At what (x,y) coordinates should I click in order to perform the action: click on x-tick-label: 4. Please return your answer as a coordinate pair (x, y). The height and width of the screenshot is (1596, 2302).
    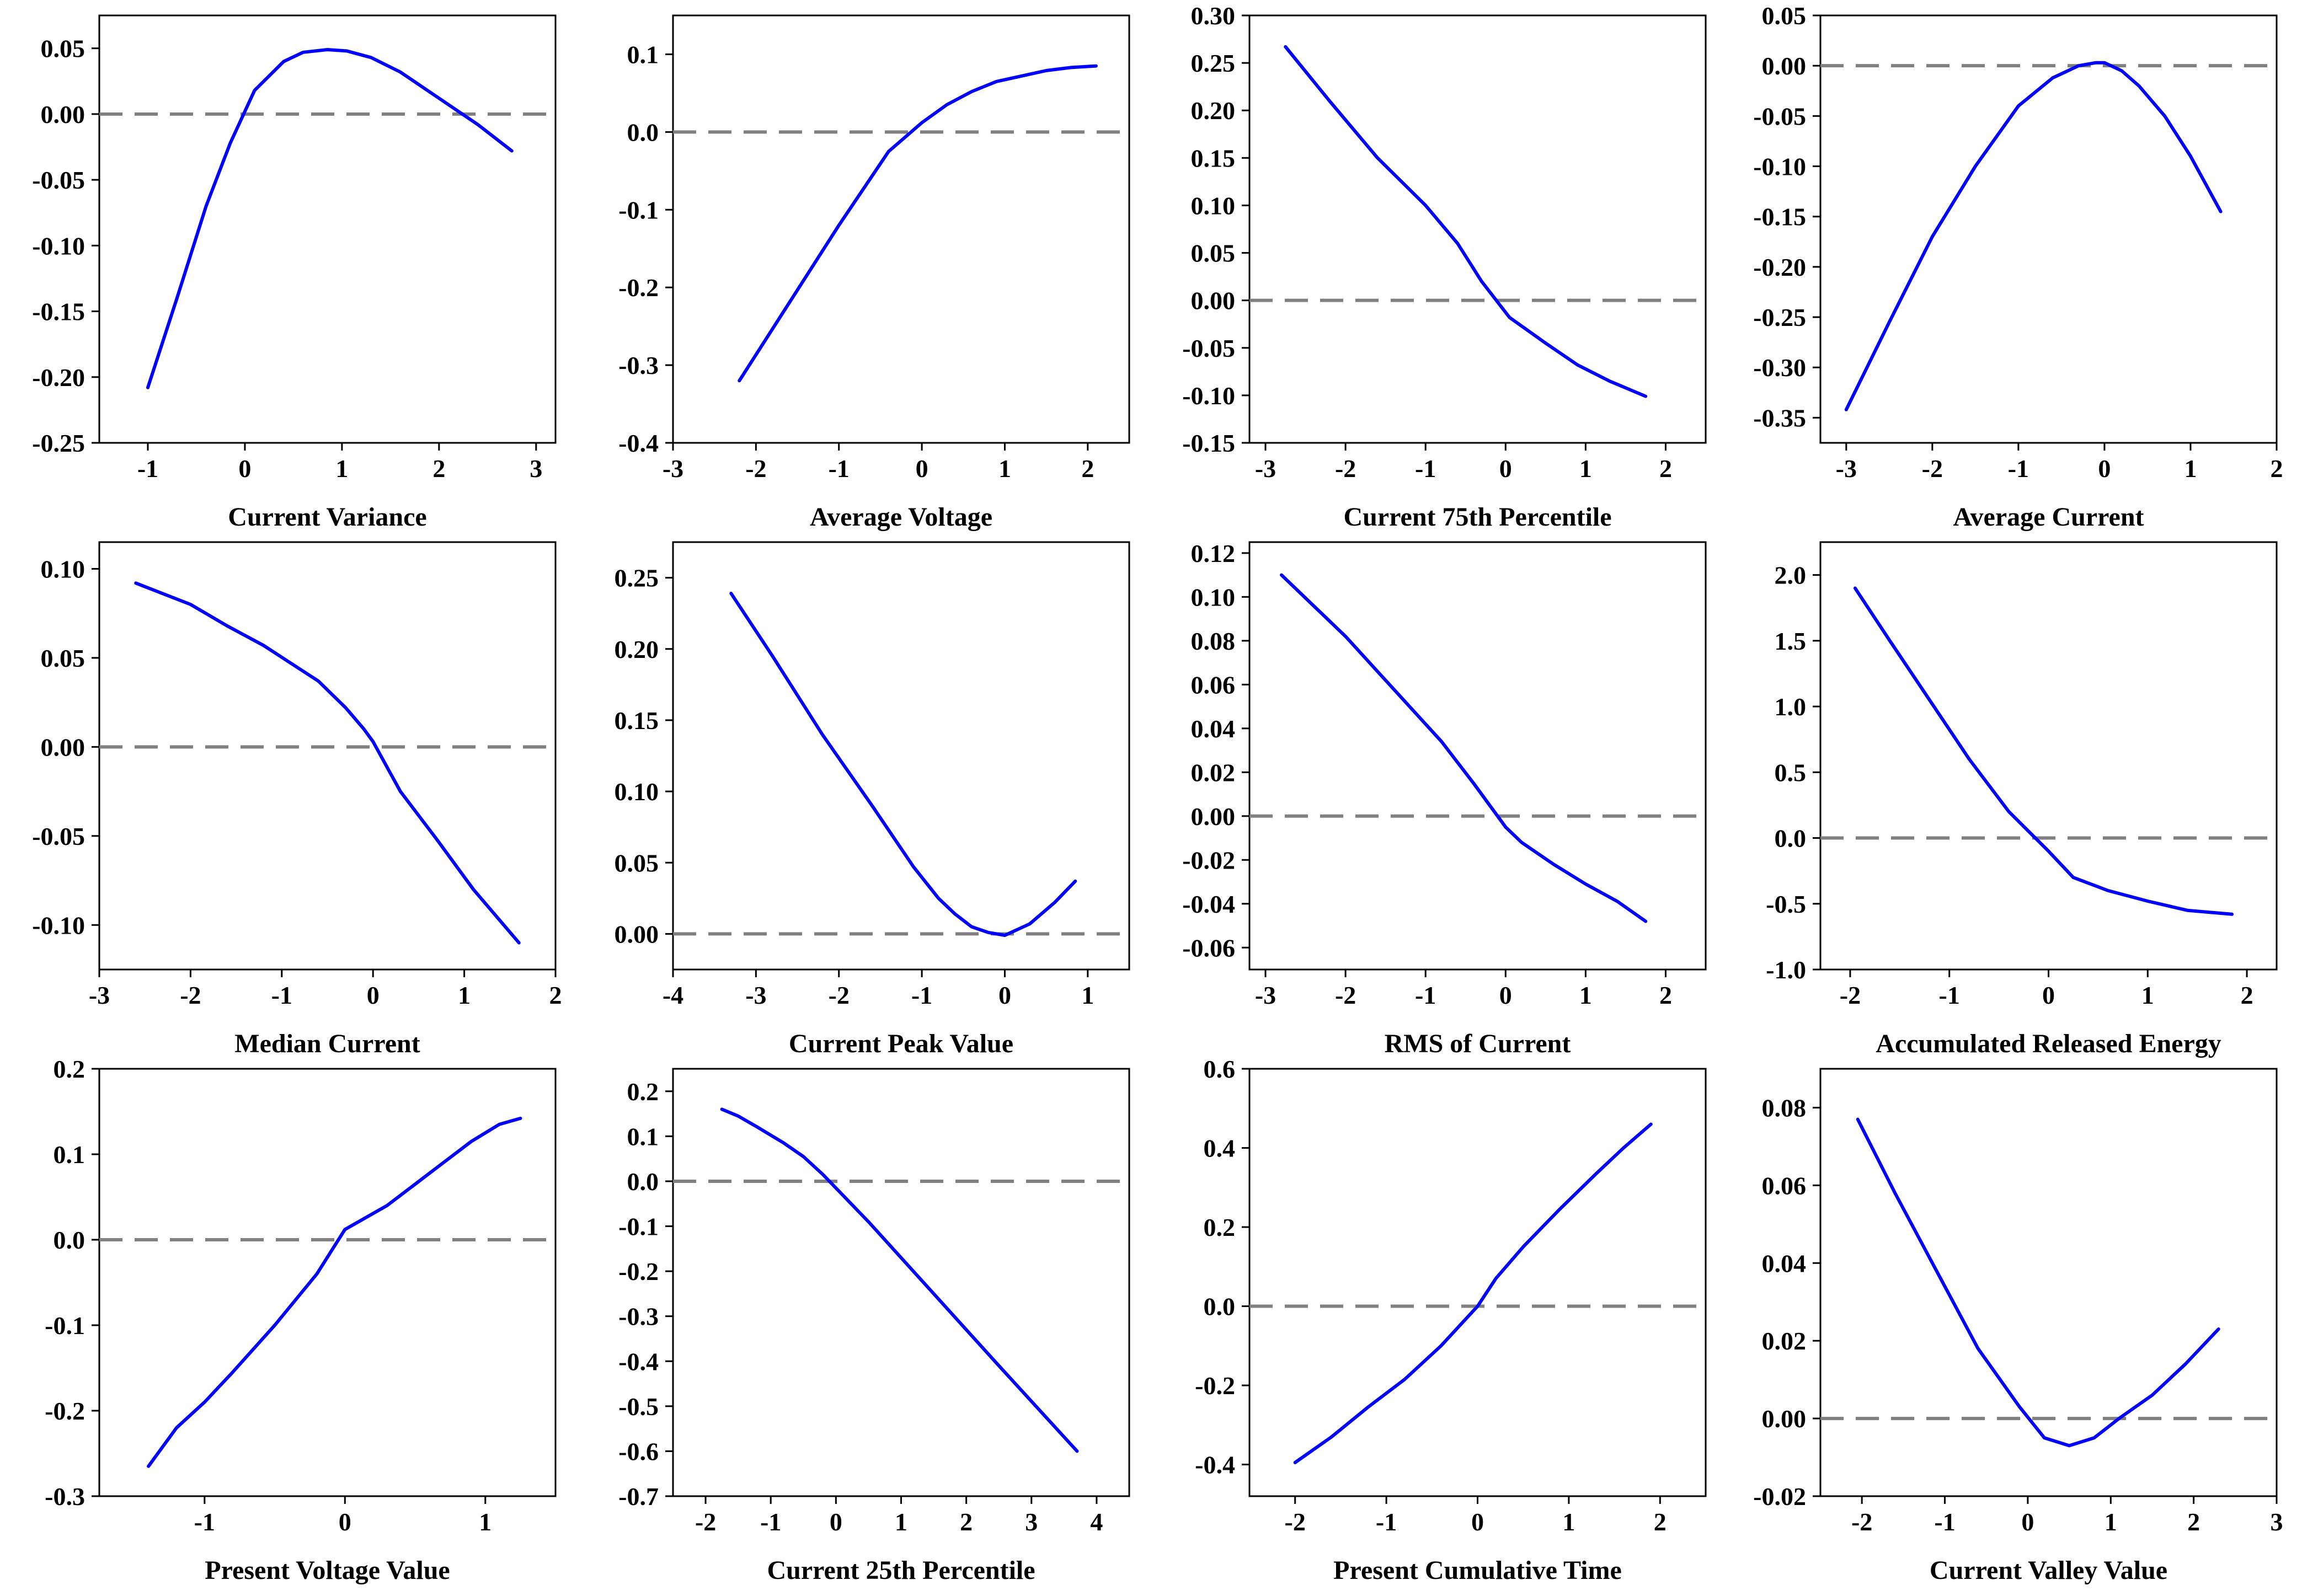
    Looking at the image, I should click on (1096, 1522).